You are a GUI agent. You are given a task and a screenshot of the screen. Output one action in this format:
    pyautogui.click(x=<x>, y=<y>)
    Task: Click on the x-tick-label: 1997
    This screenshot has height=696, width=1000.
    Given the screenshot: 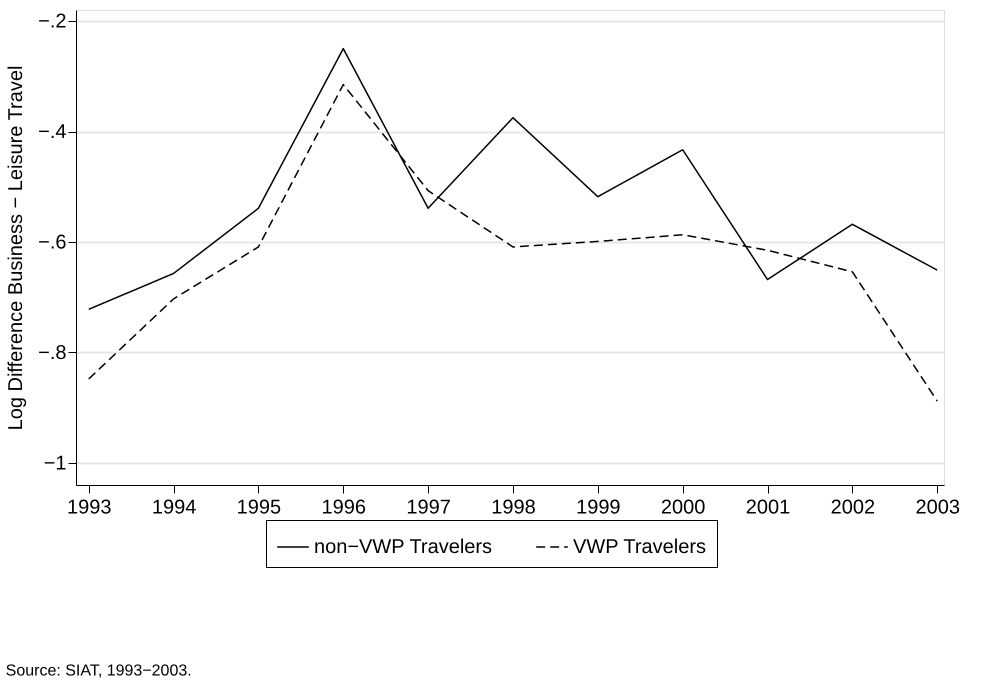 What is the action you would take?
    pyautogui.click(x=428, y=507)
    